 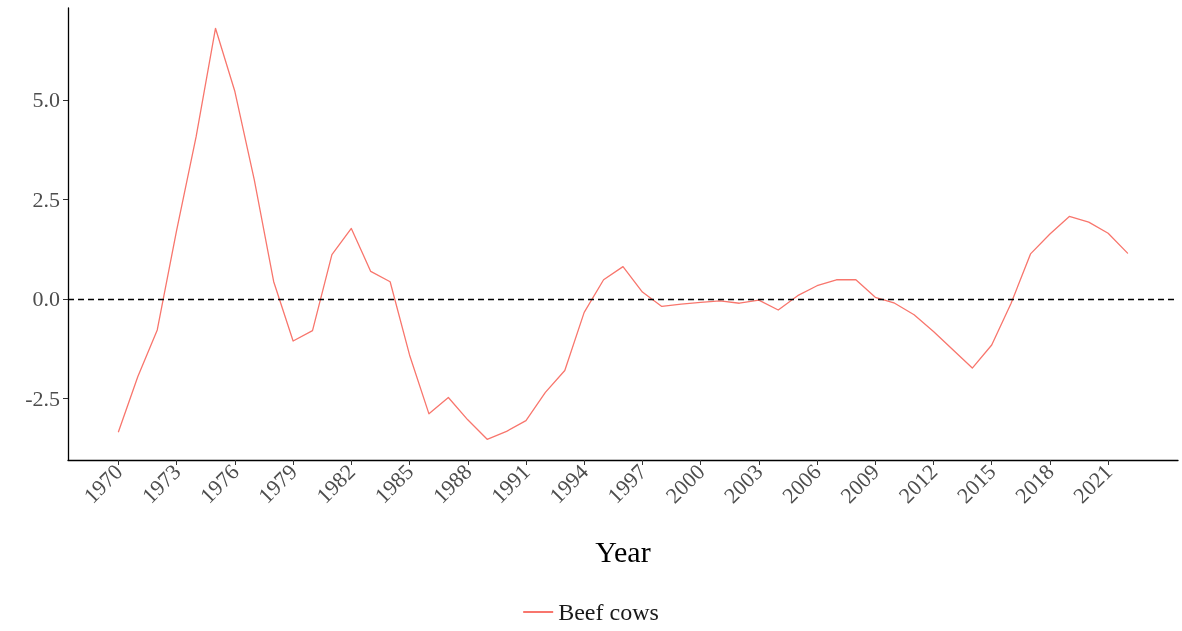 I want to click on x-tick-label: 1991, so click(x=510, y=483).